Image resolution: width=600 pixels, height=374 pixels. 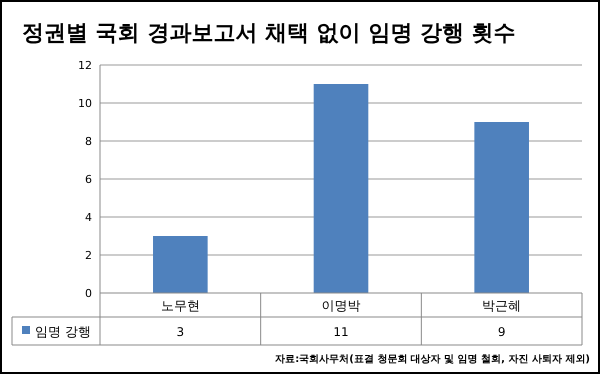 What do you see at coordinates (502, 306) in the screenshot?
I see `x-tick-label: 박근혜` at bounding box center [502, 306].